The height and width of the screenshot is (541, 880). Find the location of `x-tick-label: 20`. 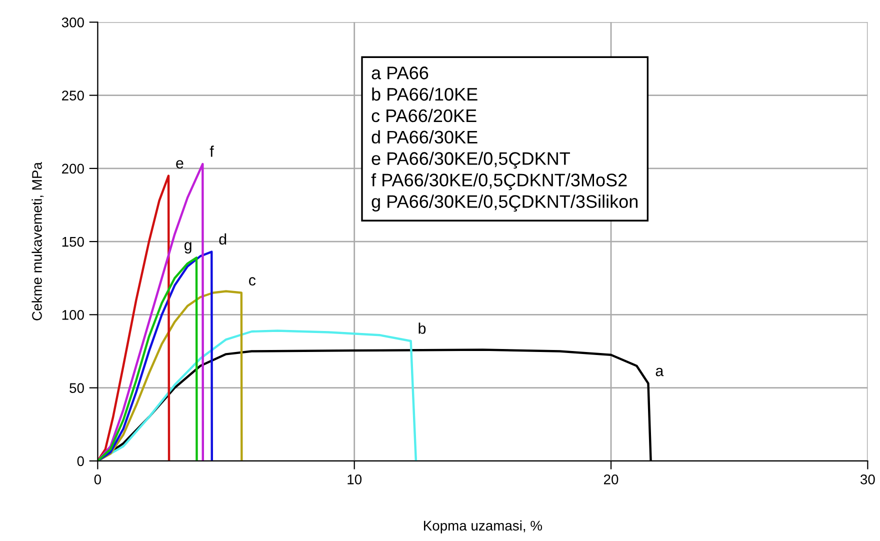

x-tick-label: 20 is located at coordinates (611, 479).